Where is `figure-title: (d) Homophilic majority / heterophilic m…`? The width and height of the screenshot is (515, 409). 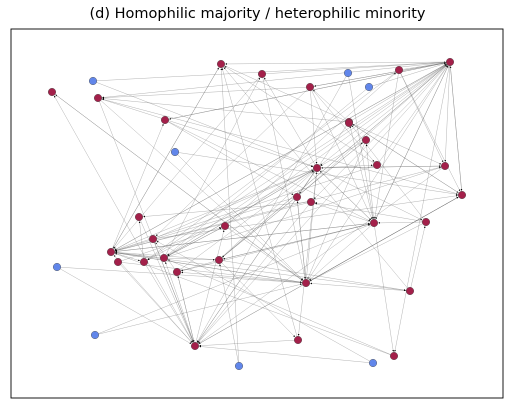 figure-title: (d) Homophilic majority / heterophilic m… is located at coordinates (257, 14).